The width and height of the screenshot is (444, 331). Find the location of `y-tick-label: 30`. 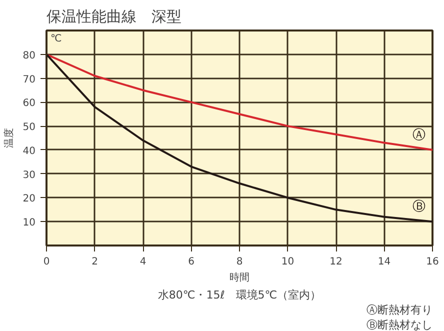

y-tick-label: 30 is located at coordinates (29, 175).